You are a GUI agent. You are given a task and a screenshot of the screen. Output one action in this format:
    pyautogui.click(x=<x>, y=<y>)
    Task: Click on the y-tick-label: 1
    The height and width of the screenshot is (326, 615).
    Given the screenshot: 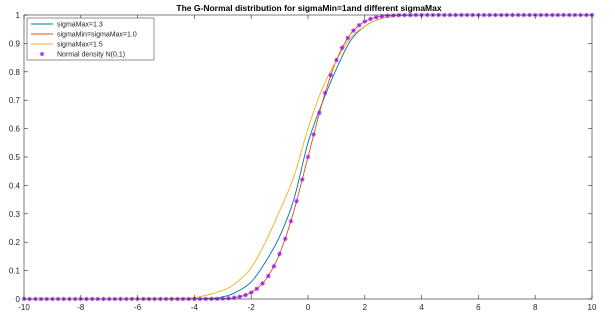 What is the action you would take?
    pyautogui.click(x=18, y=15)
    